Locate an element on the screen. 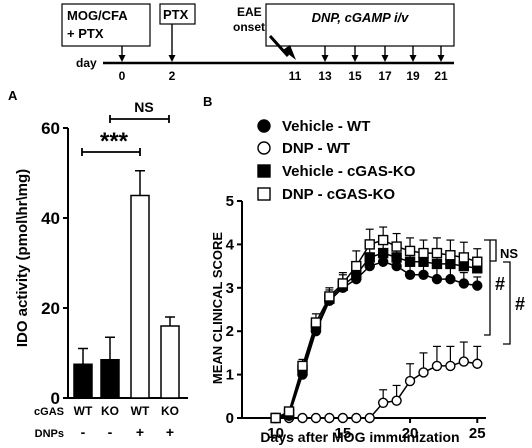 Image resolution: width=532 pixels, height=448 pixels. panel-b-ytick-label: 3 is located at coordinates (230, 288).